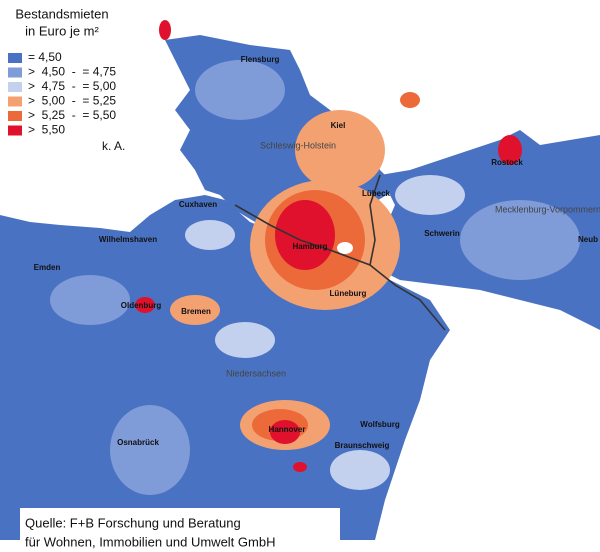 This screenshot has height=552, width=600. Describe the element at coordinates (362, 445) in the screenshot. I see `city-label: Braunschweig` at that location.